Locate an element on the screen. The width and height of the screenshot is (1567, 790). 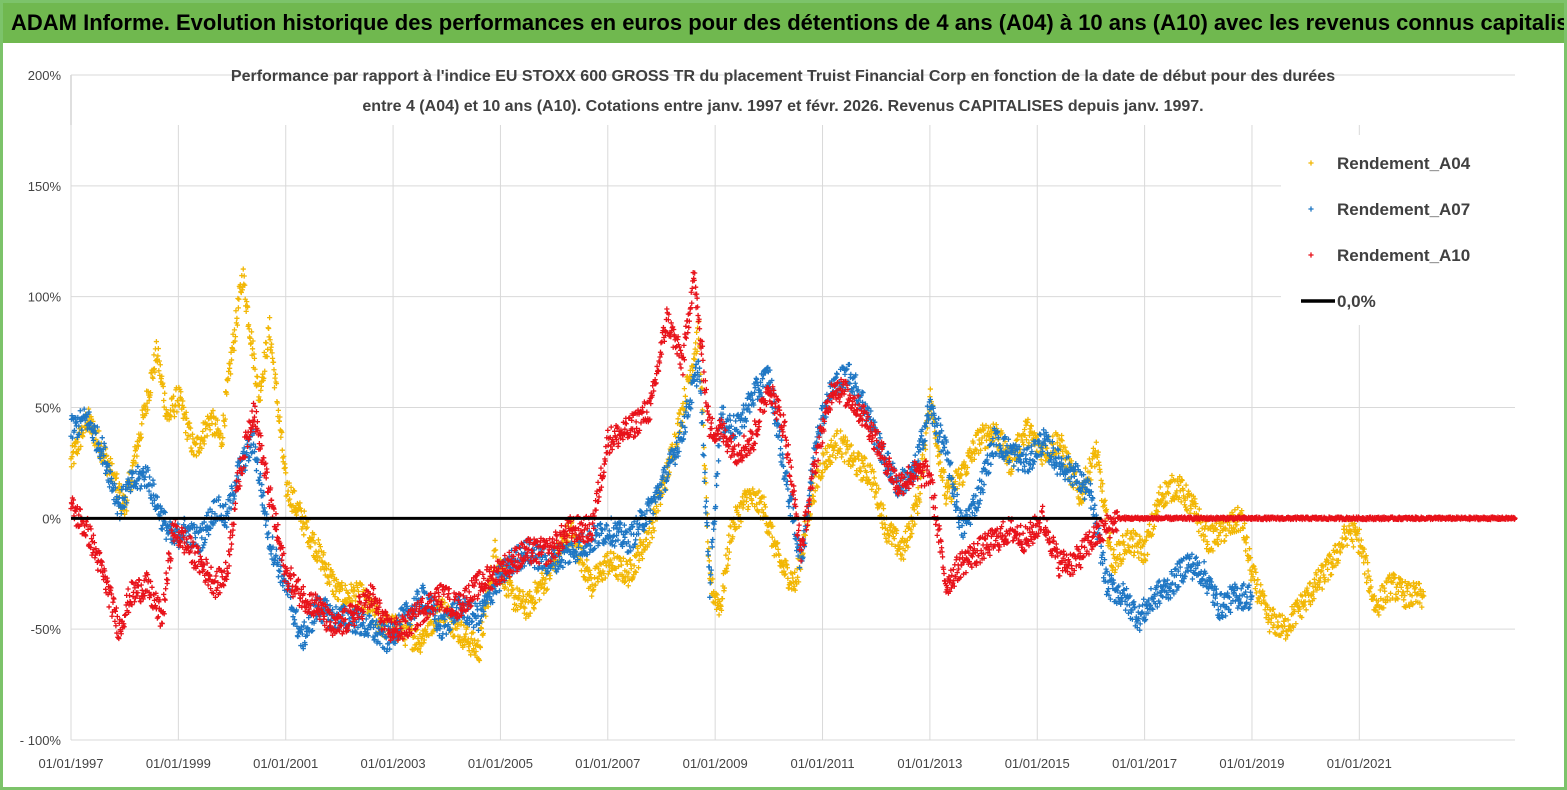
x-tick-label: 01/01/2015 is located at coordinates (1037, 763).